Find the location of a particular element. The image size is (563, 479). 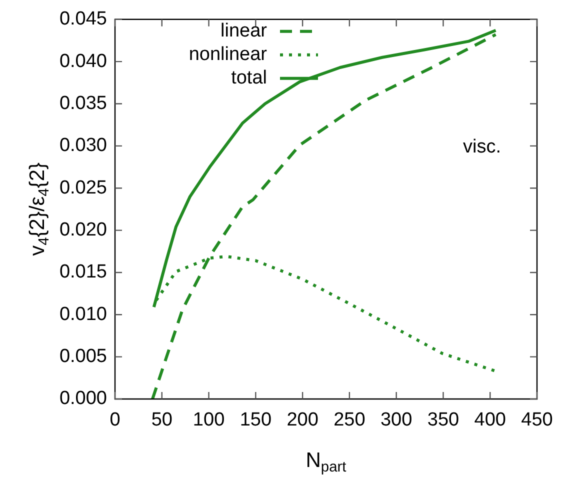

y-tick-label: 0.035 is located at coordinates (83, 103).